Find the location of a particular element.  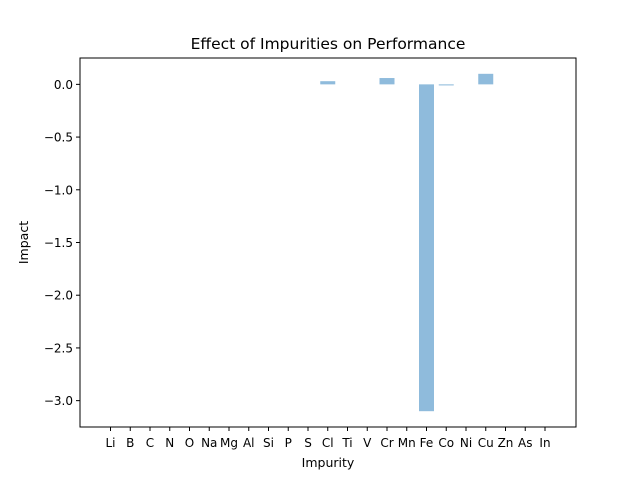

chart-title: Effect of Impurities on Performance is located at coordinates (328, 44).